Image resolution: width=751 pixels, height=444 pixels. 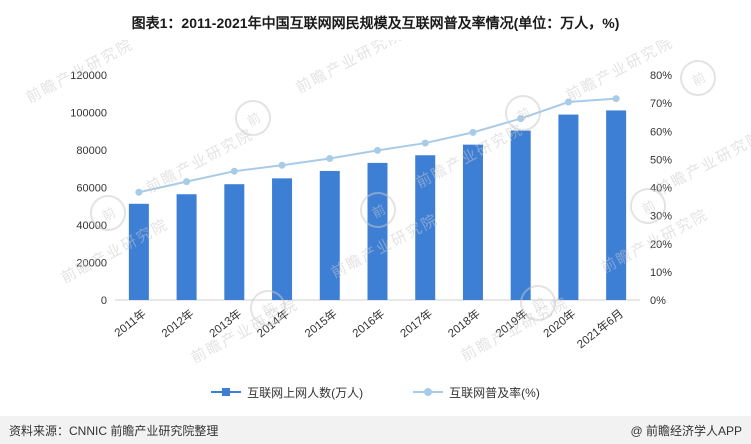 I want to click on left-axis-tick-label: 100000, so click(x=88, y=114).